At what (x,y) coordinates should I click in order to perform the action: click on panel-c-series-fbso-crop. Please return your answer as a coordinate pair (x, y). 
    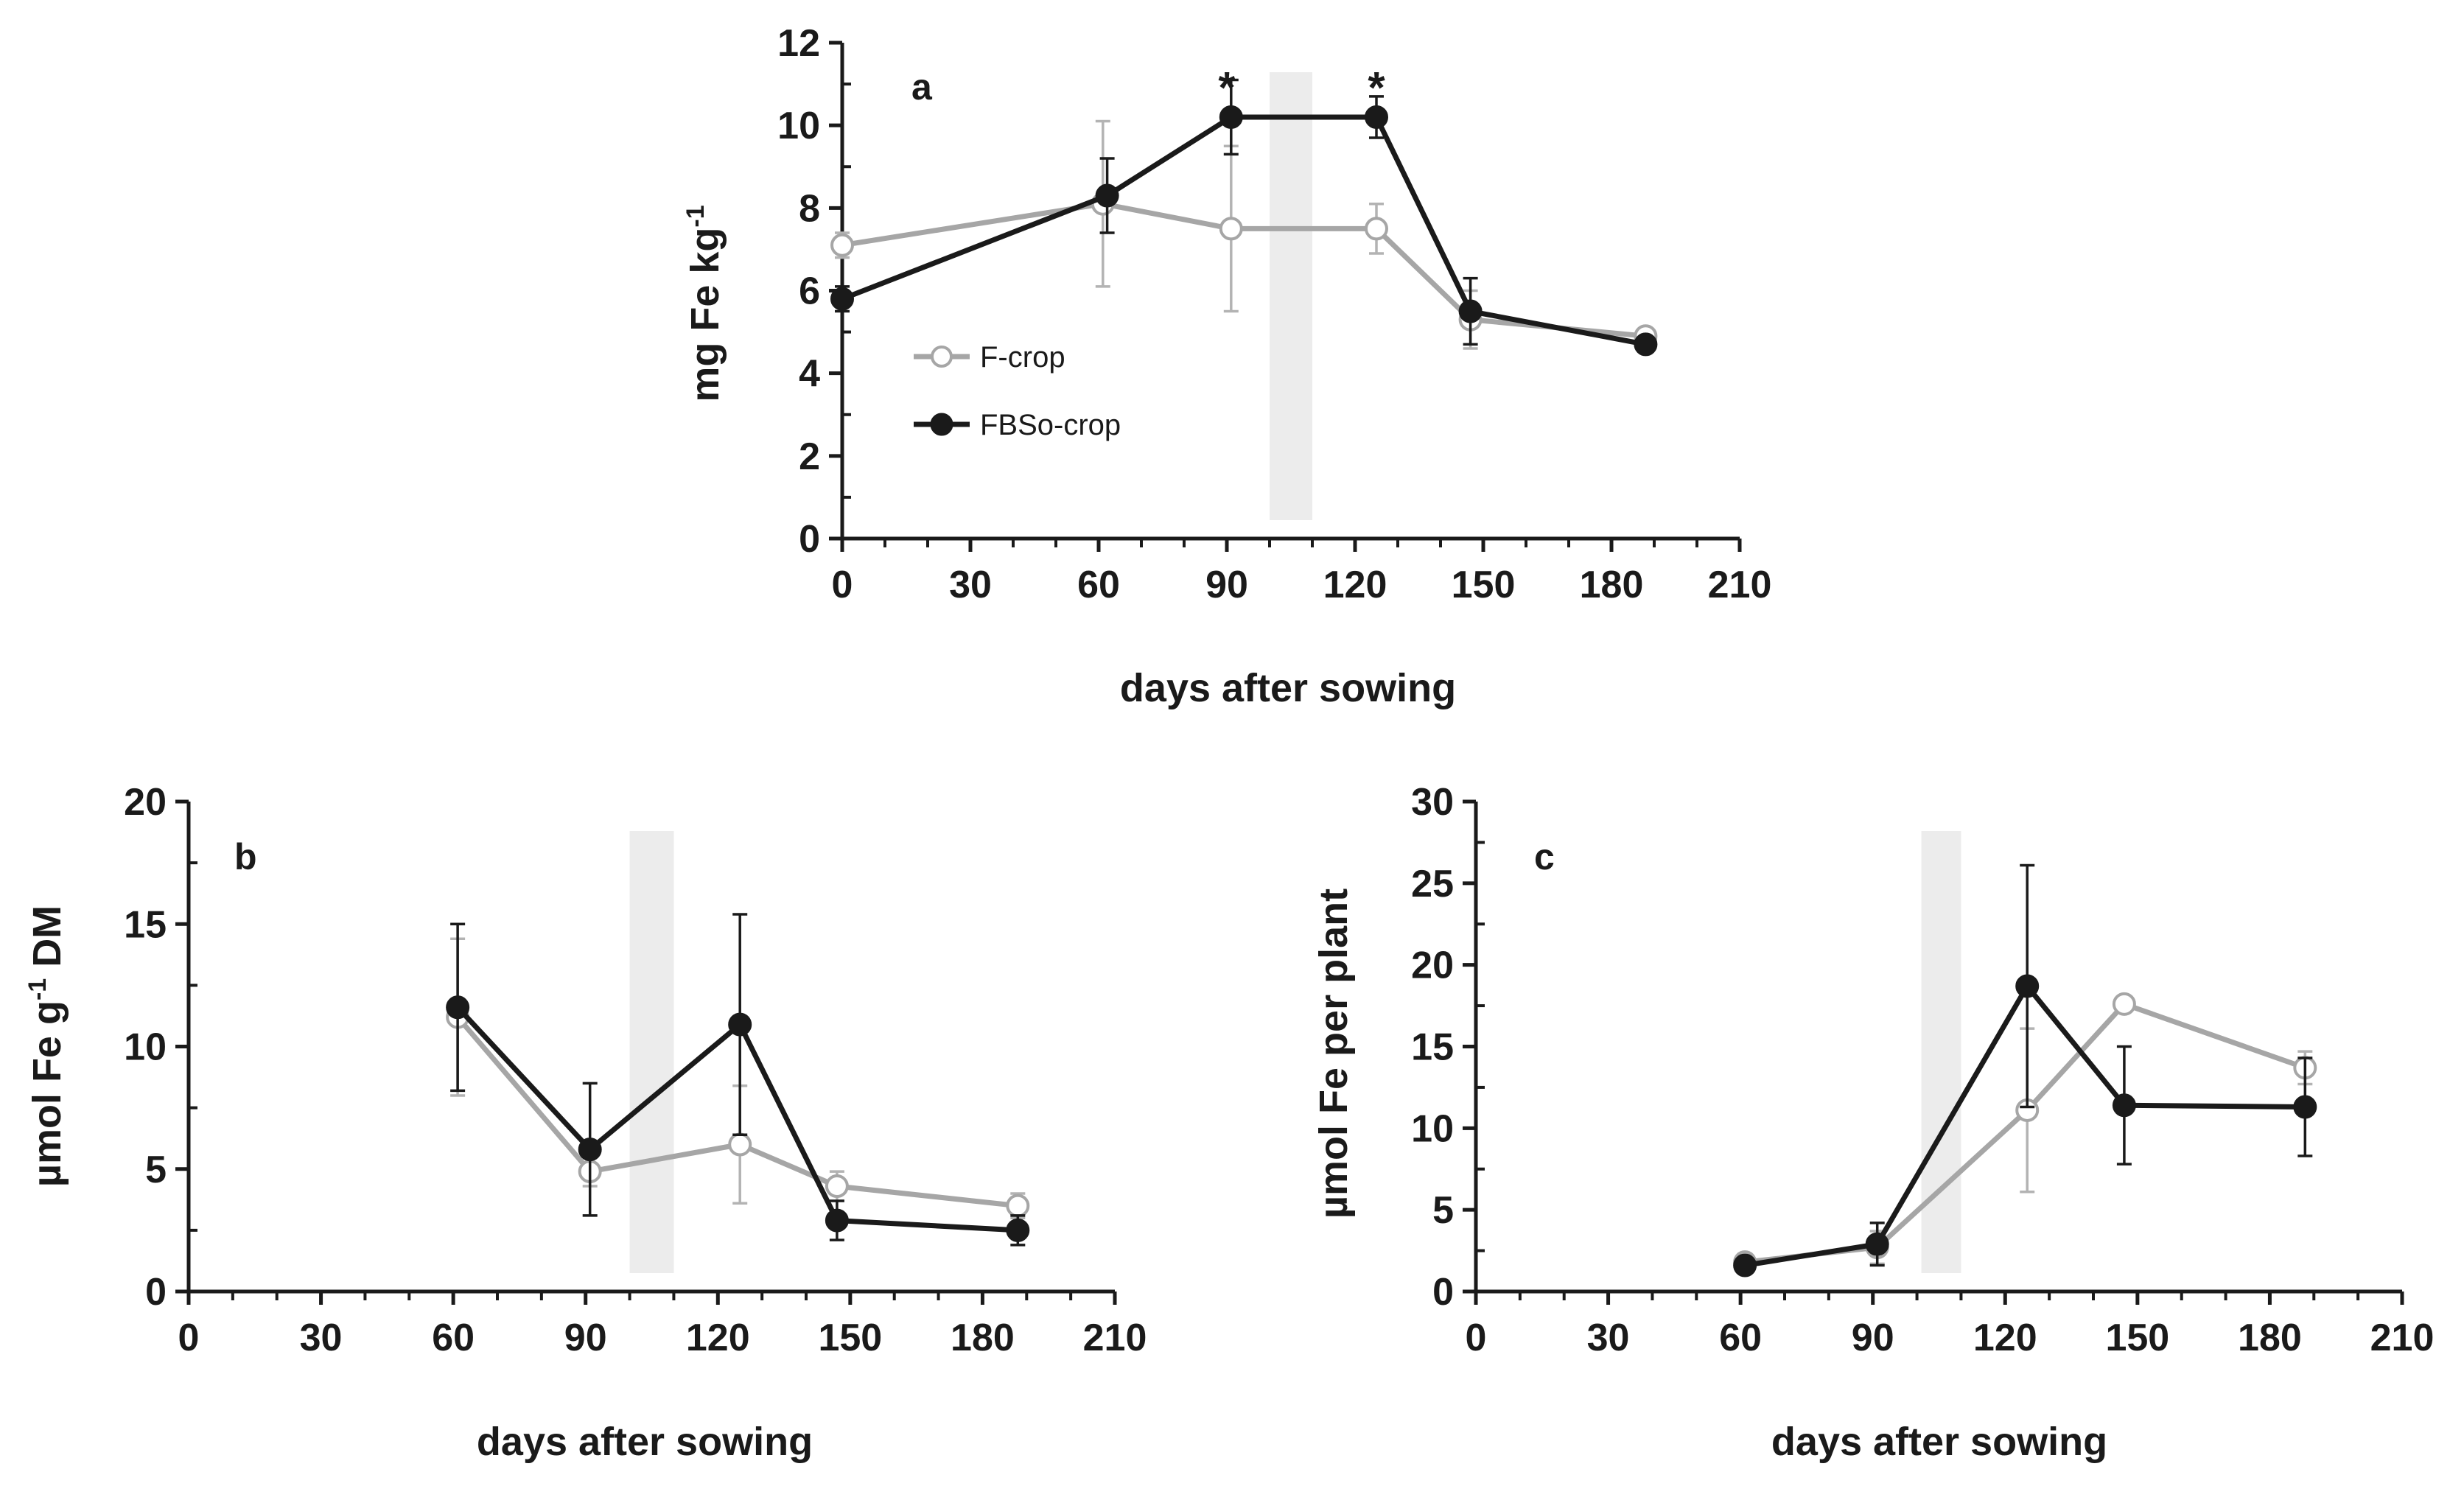
    Looking at the image, I should click on (2025, 1070).